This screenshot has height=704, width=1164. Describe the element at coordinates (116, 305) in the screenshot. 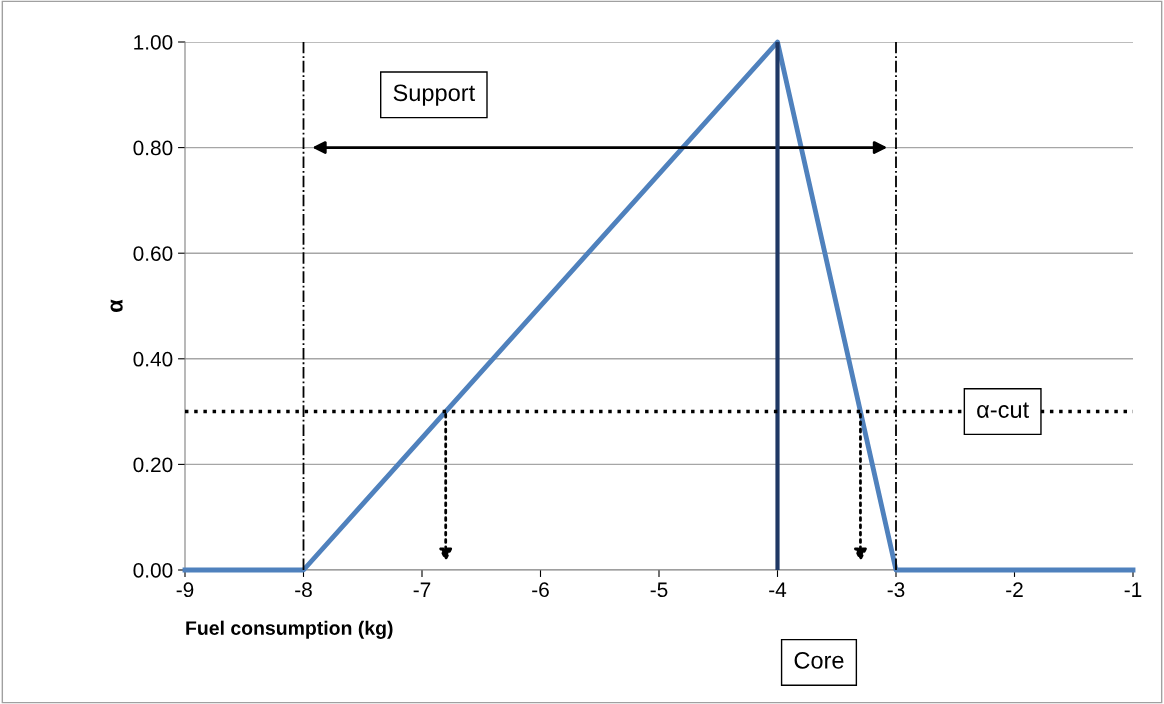

I see `y-axis-title: α` at that location.